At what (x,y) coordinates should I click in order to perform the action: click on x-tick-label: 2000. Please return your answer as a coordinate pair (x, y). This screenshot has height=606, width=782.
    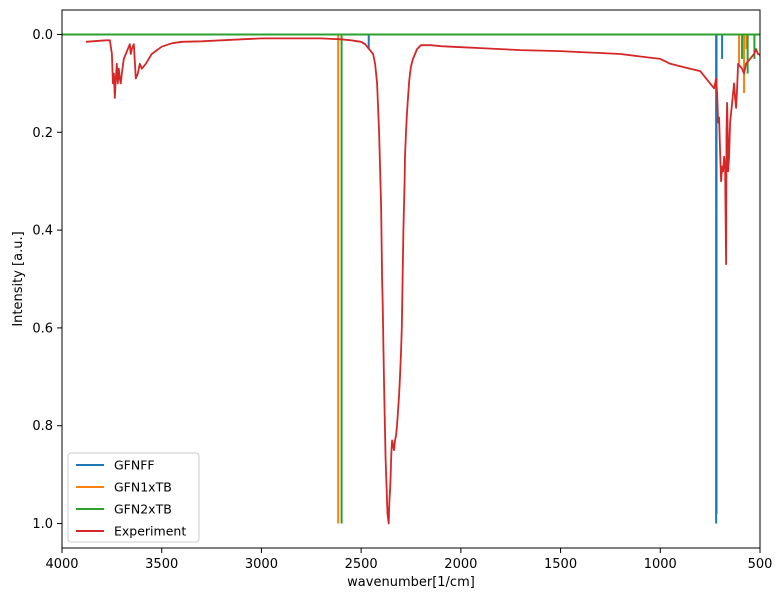
    Looking at the image, I should click on (460, 564).